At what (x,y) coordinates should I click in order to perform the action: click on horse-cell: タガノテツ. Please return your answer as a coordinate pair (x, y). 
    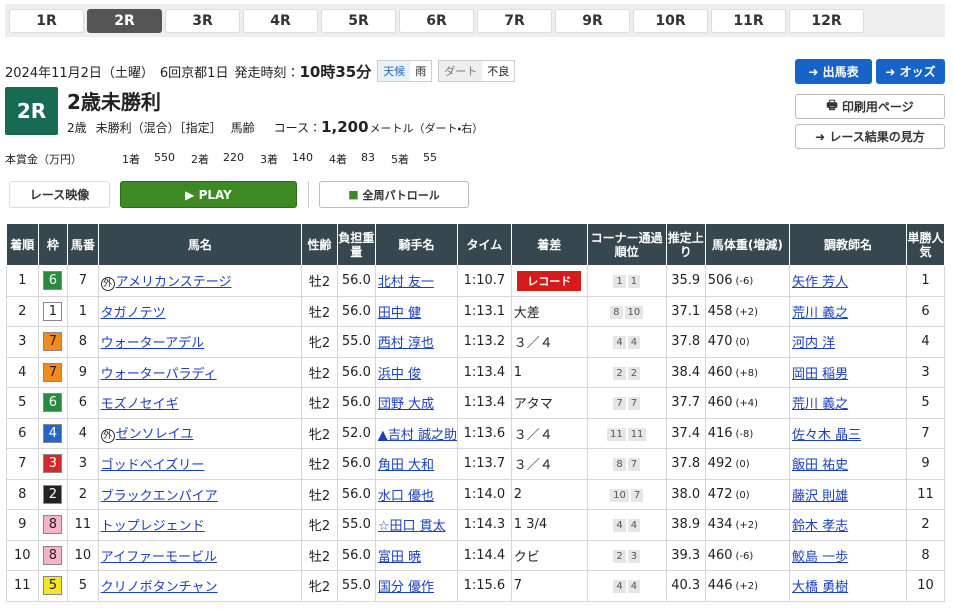
    Looking at the image, I should click on (200, 311).